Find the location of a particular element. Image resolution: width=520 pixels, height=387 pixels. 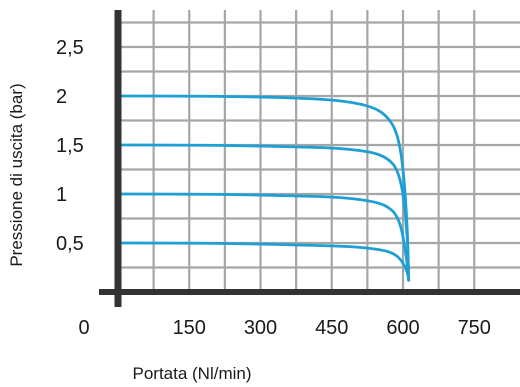

y-tick-label-1: 1 is located at coordinates (61, 195).